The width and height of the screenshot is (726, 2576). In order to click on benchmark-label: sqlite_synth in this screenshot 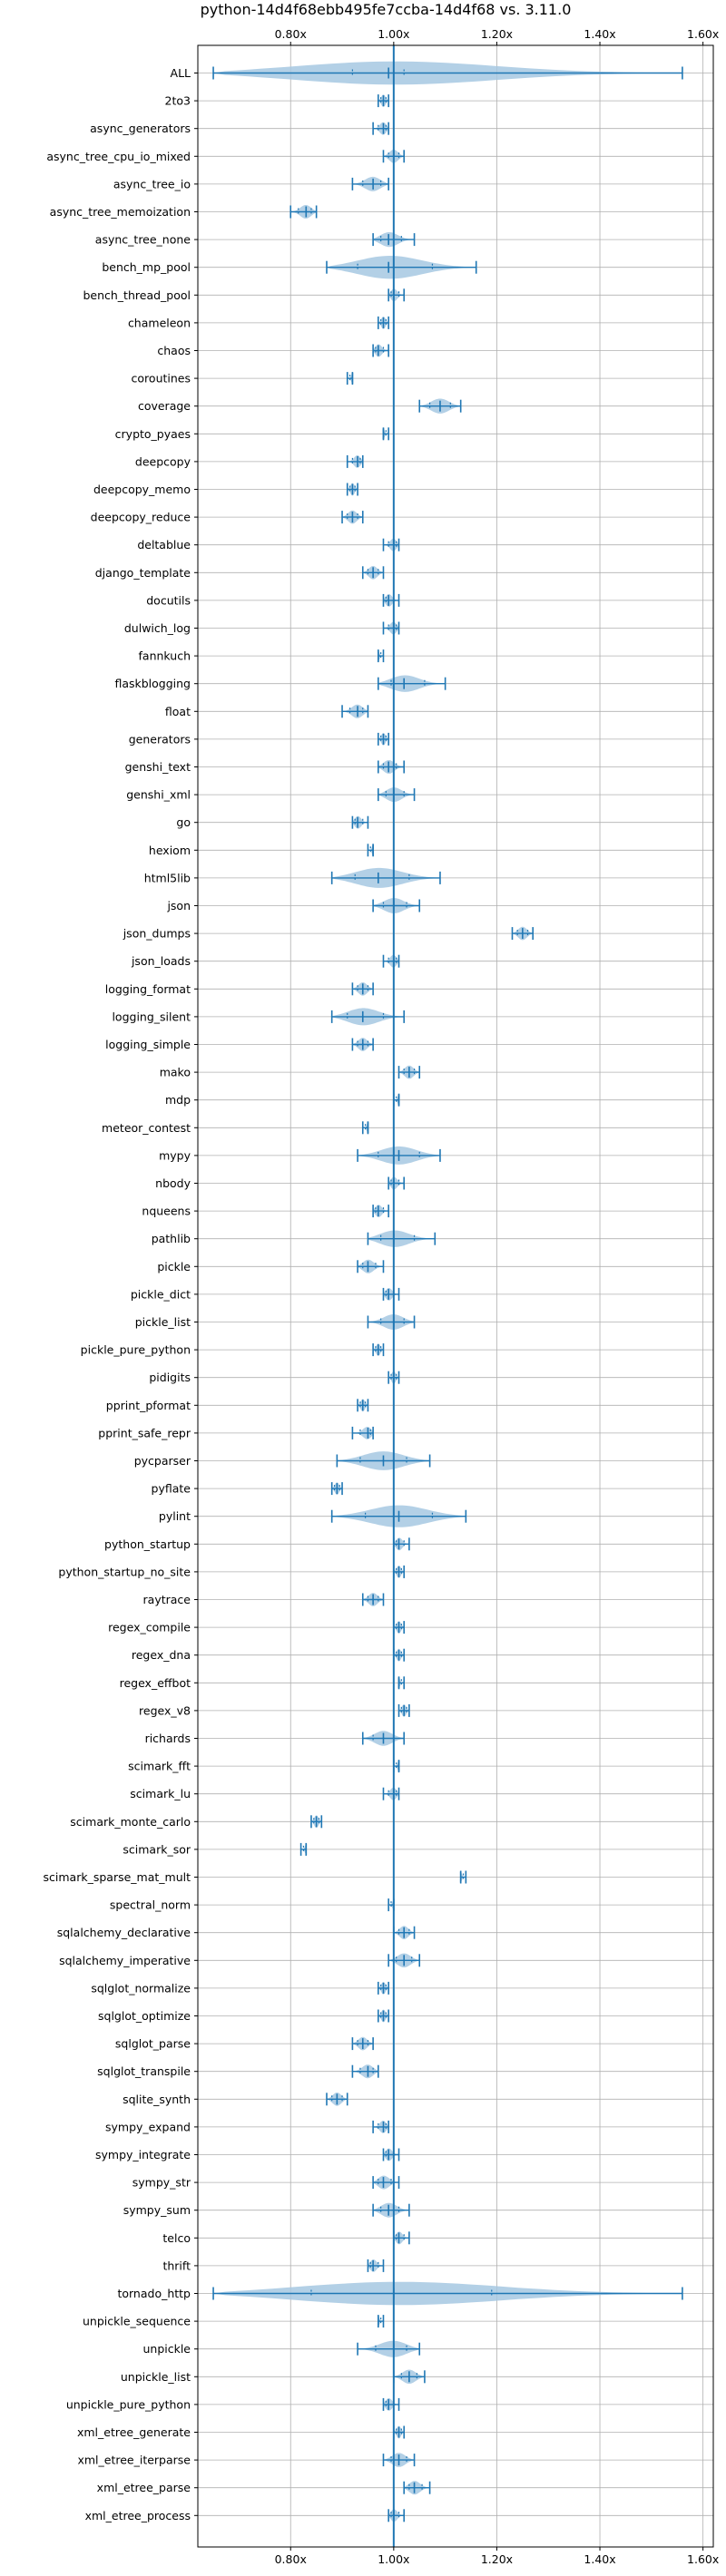, I will do `click(157, 2099)`.